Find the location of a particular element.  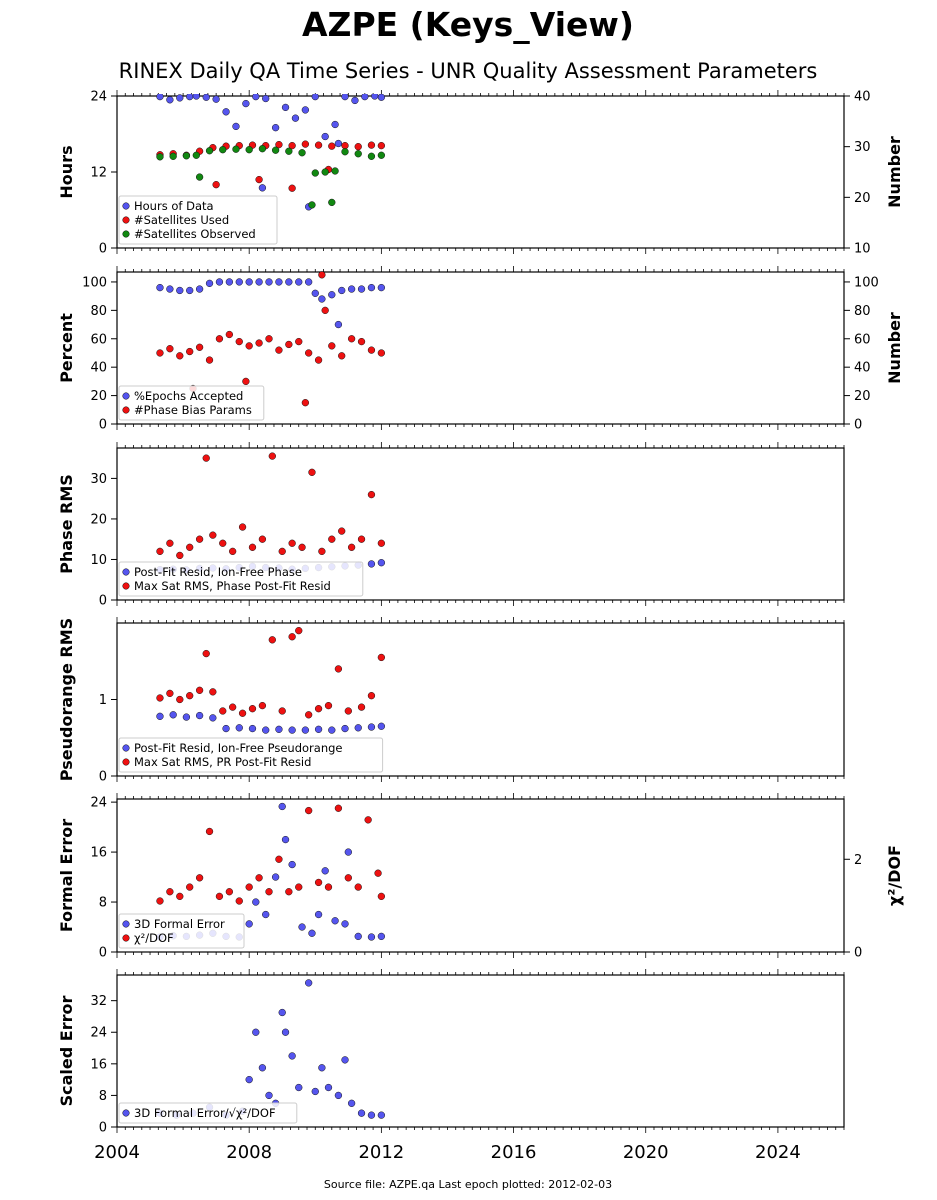

y-axis-label: Phase RMS is located at coordinates (66, 524).